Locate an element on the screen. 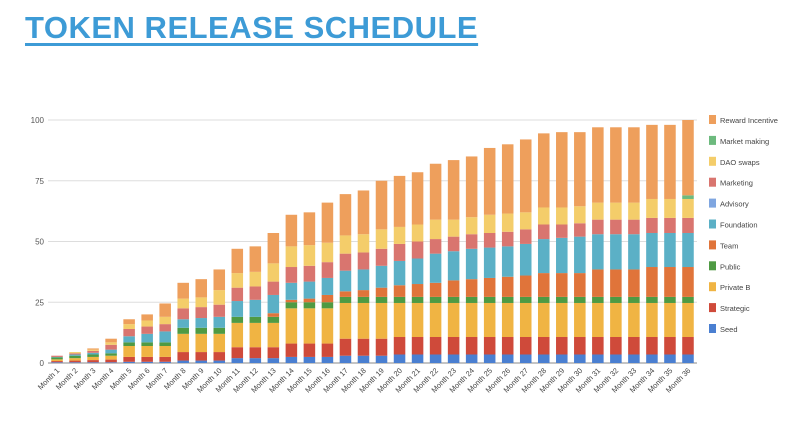 The width and height of the screenshot is (800, 433). legend-label: Reward Incentive is located at coordinates (749, 120).